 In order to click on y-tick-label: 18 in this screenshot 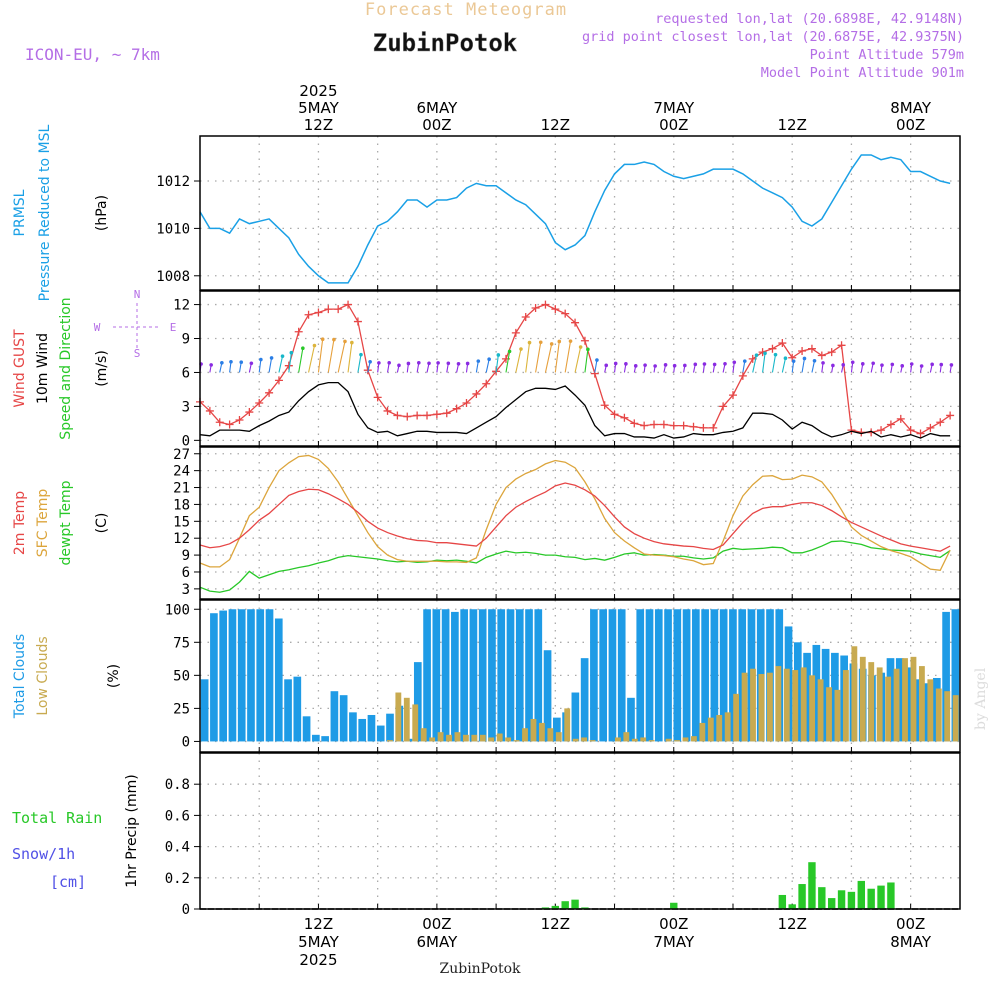, I will do `click(181, 505)`.